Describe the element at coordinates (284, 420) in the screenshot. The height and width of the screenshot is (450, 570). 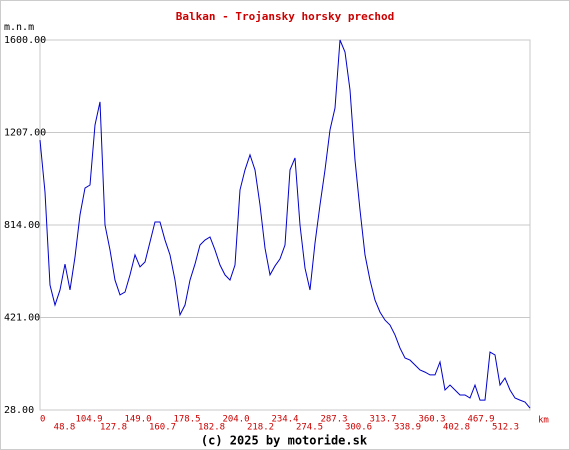
I see `x-tick-label: 234.4` at that location.